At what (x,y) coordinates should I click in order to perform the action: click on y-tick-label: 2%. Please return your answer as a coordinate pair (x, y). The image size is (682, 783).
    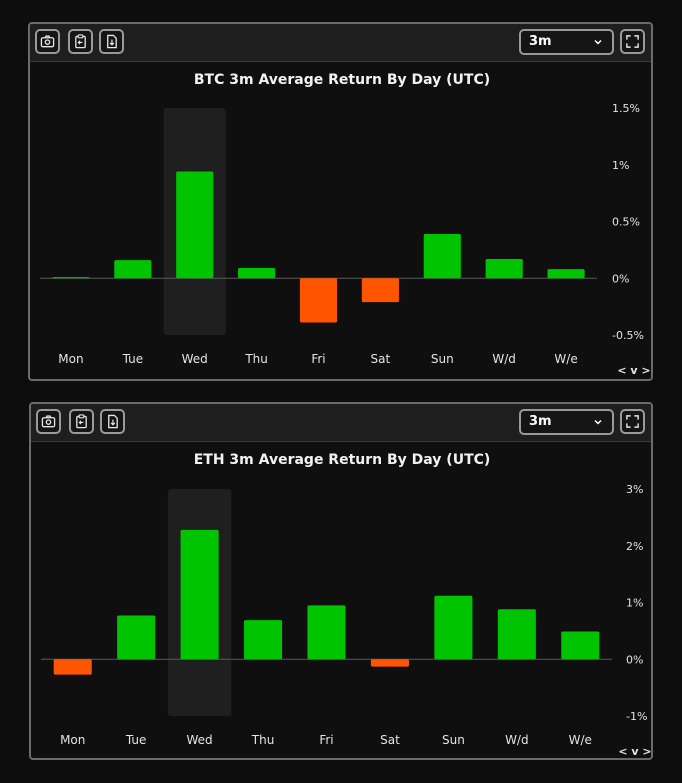
    Looking at the image, I should click on (634, 546).